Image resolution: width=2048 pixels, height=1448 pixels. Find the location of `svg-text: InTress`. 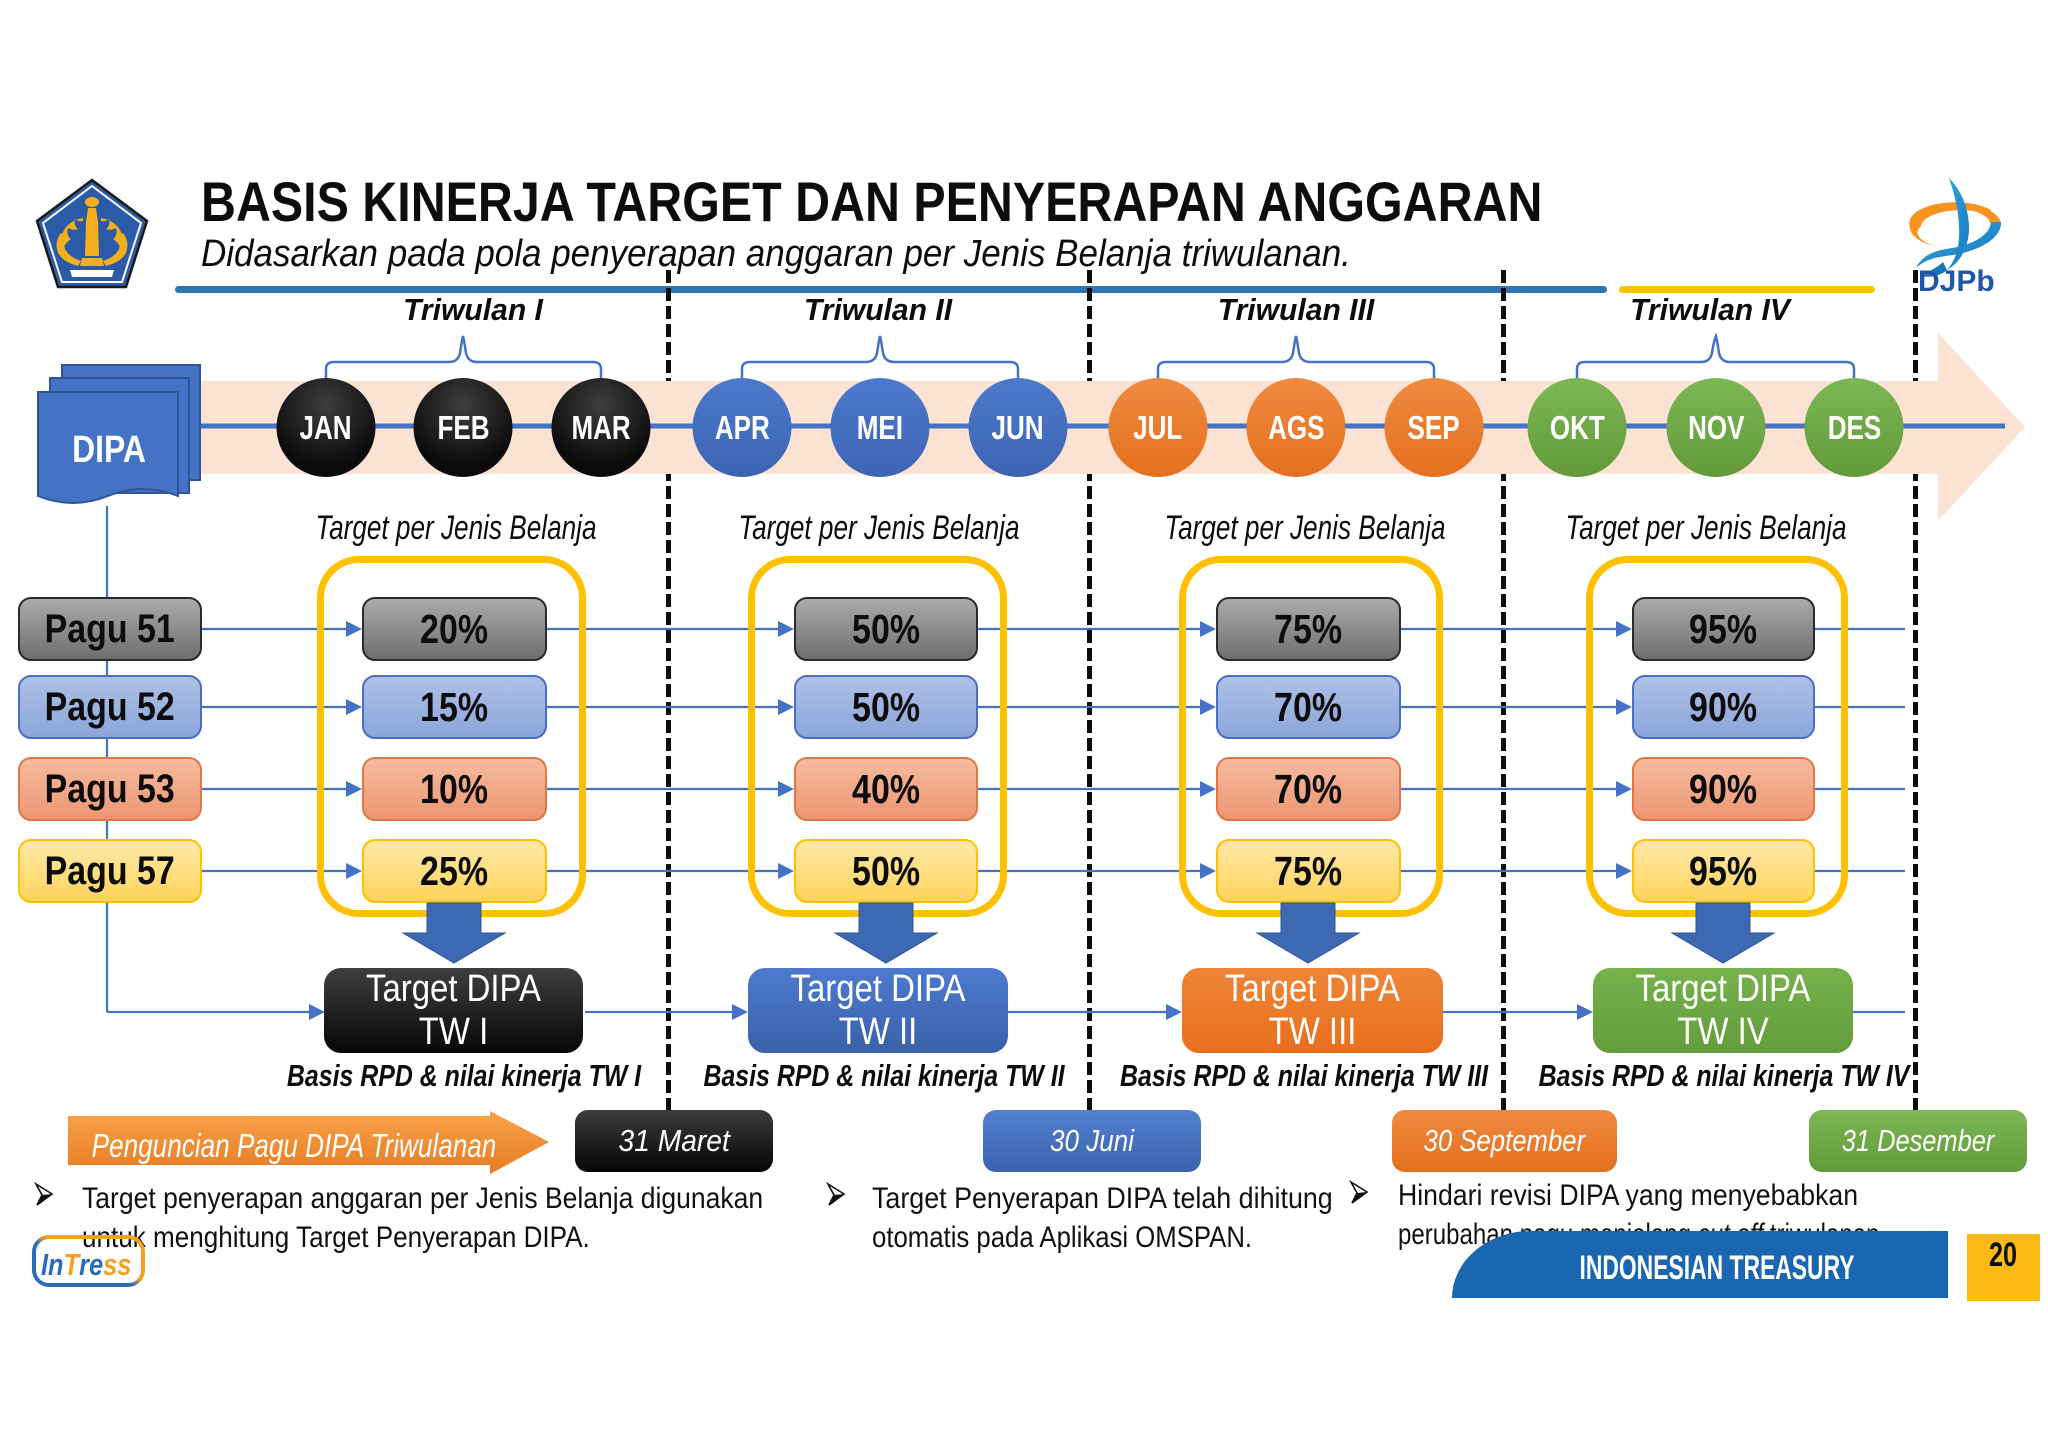

svg-text: InTress is located at coordinates (86, 1265).